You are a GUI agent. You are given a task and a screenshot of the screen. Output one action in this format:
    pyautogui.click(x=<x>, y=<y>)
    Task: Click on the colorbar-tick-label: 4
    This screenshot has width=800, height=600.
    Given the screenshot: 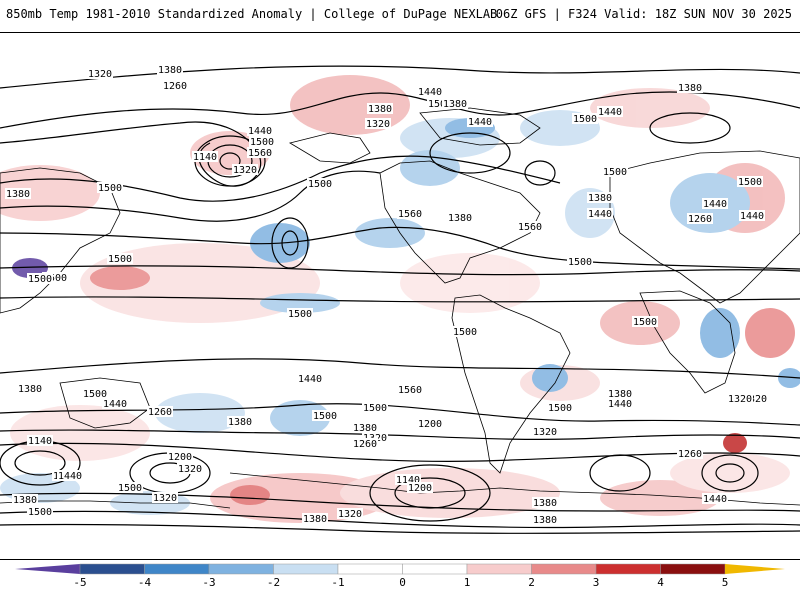 What is the action you would take?
    pyautogui.click(x=660, y=582)
    